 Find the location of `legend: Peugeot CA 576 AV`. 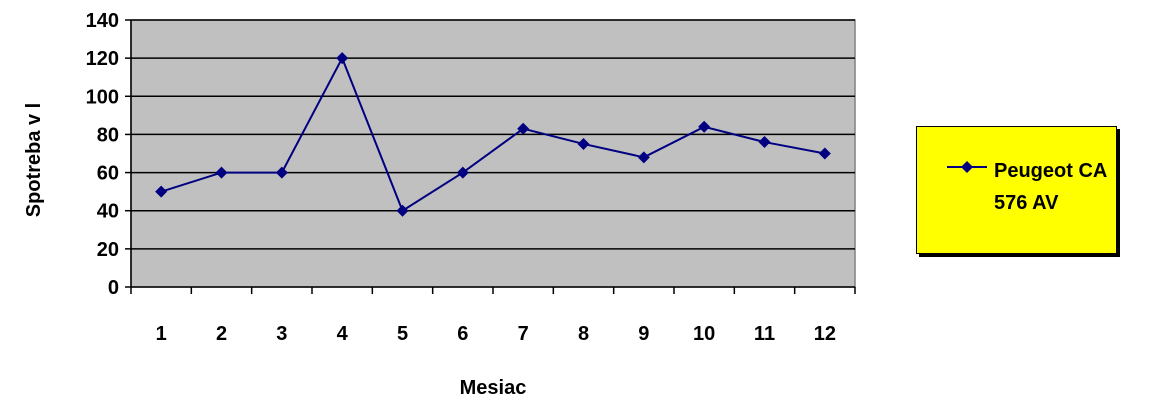

legend: Peugeot CA 576 AV is located at coordinates (1016, 190).